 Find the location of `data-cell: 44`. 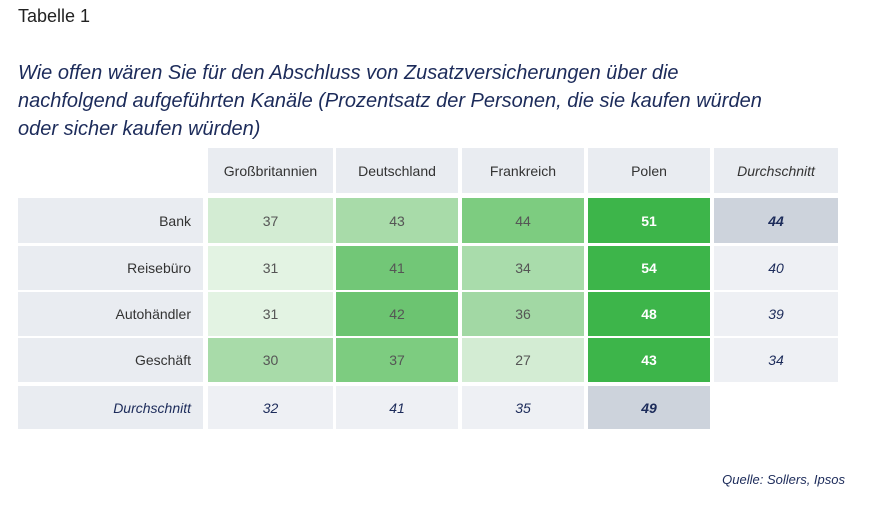

data-cell: 44 is located at coordinates (523, 220).